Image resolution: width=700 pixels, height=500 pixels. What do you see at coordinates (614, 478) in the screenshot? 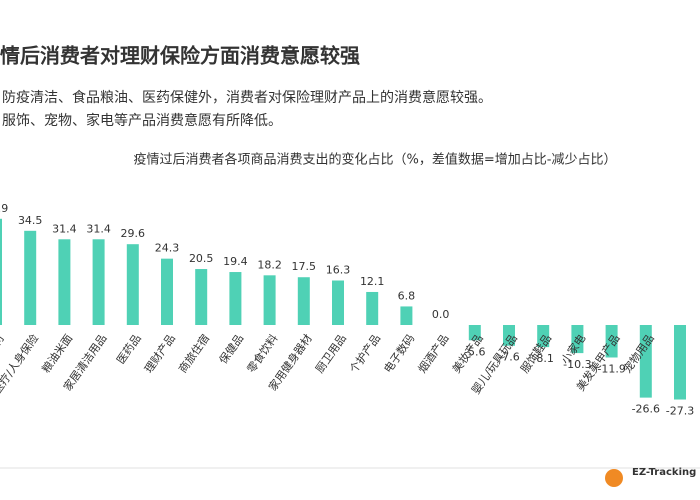
I see `logo-icon` at bounding box center [614, 478].